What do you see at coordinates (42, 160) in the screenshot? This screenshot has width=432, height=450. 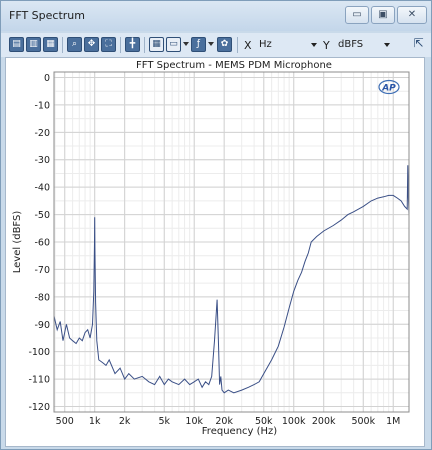 I see `y-tick-label: -30` at bounding box center [42, 160].